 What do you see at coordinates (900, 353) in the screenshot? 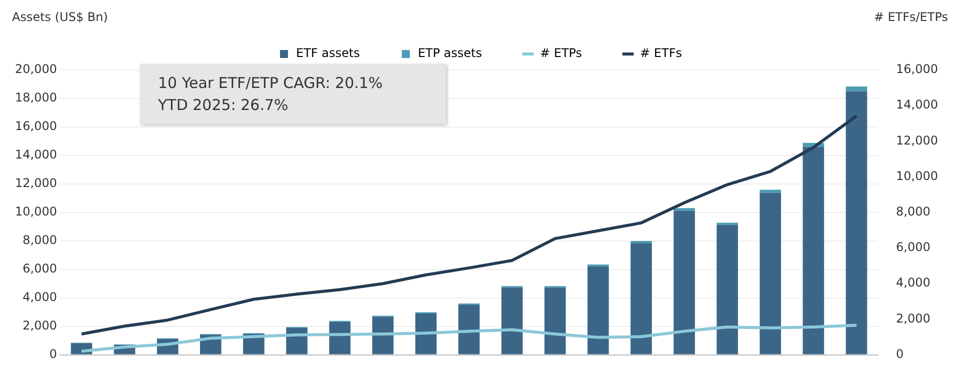
I see `y2-tick-label: 0` at bounding box center [900, 353].